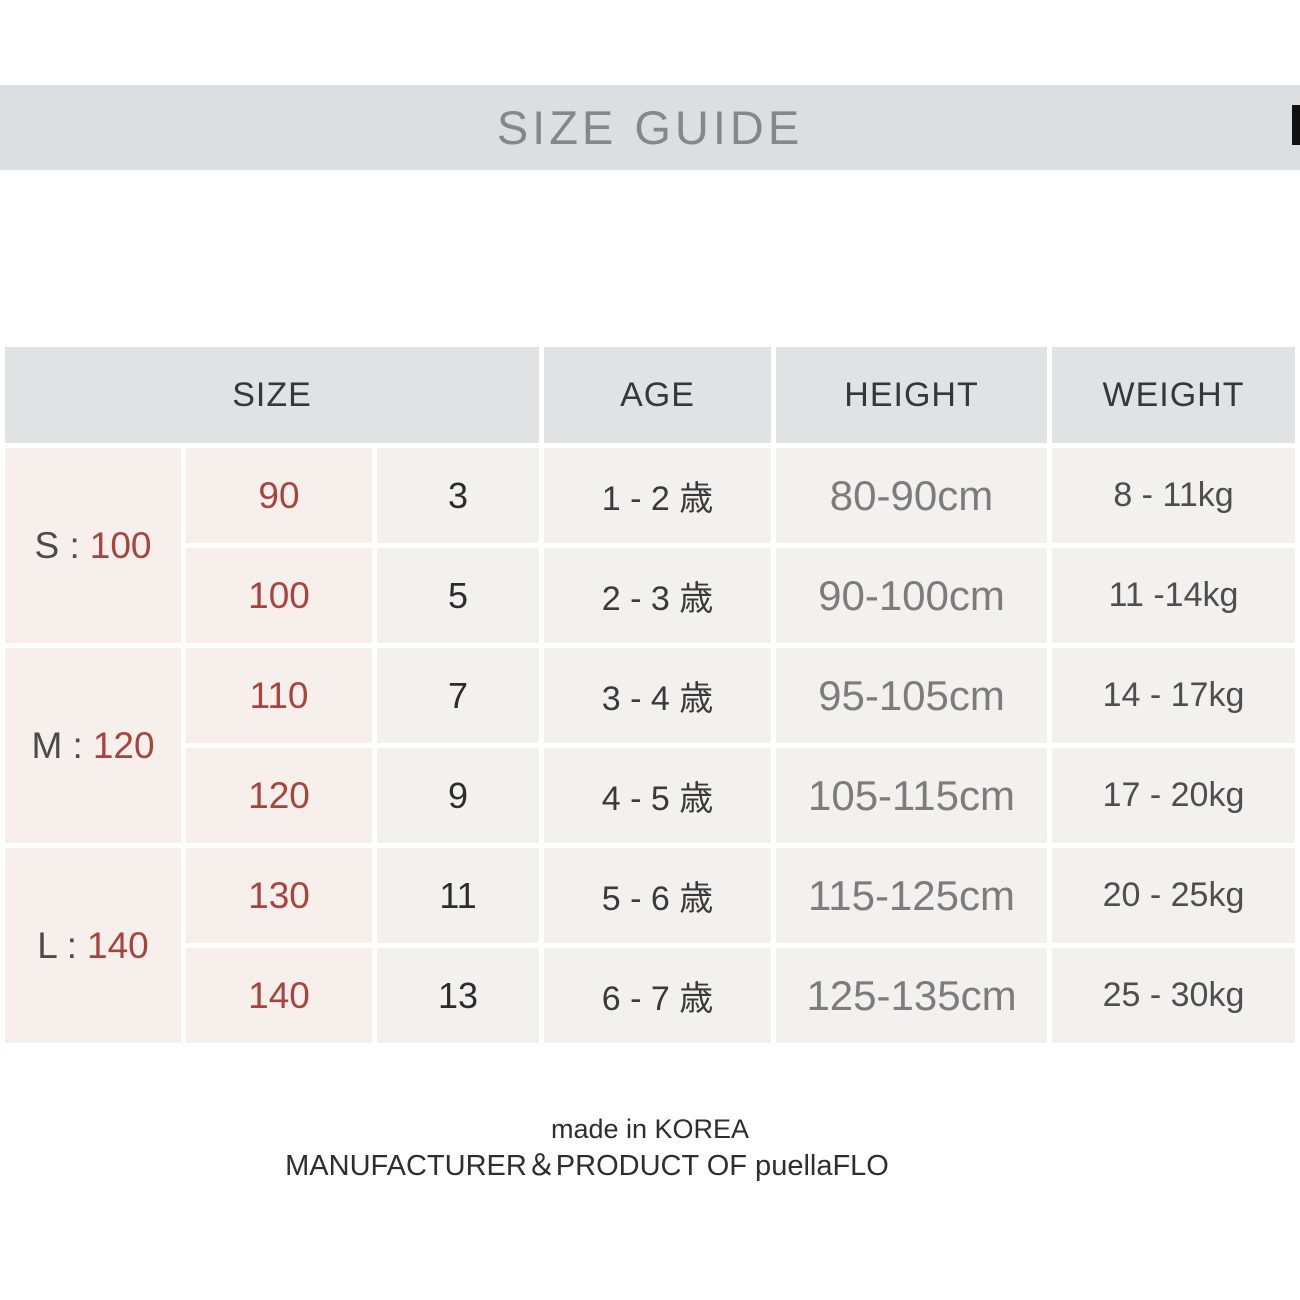 The width and height of the screenshot is (1300, 1300). What do you see at coordinates (123, 745) in the screenshot?
I see `group-value: 120` at bounding box center [123, 745].